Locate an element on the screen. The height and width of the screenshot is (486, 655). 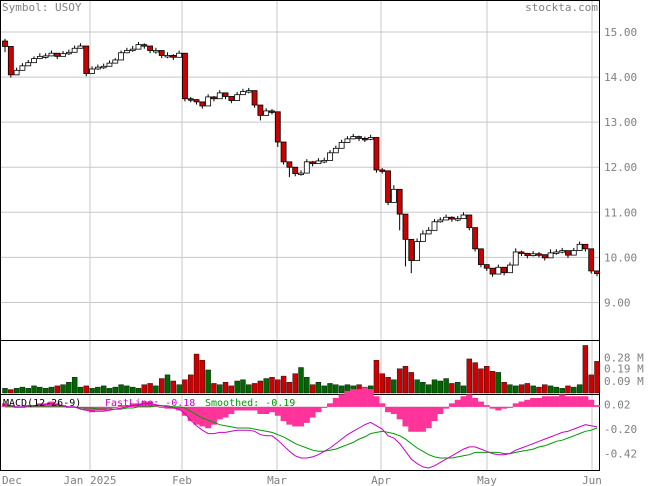
price-tick-label: 13.00 is located at coordinates (620, 122).